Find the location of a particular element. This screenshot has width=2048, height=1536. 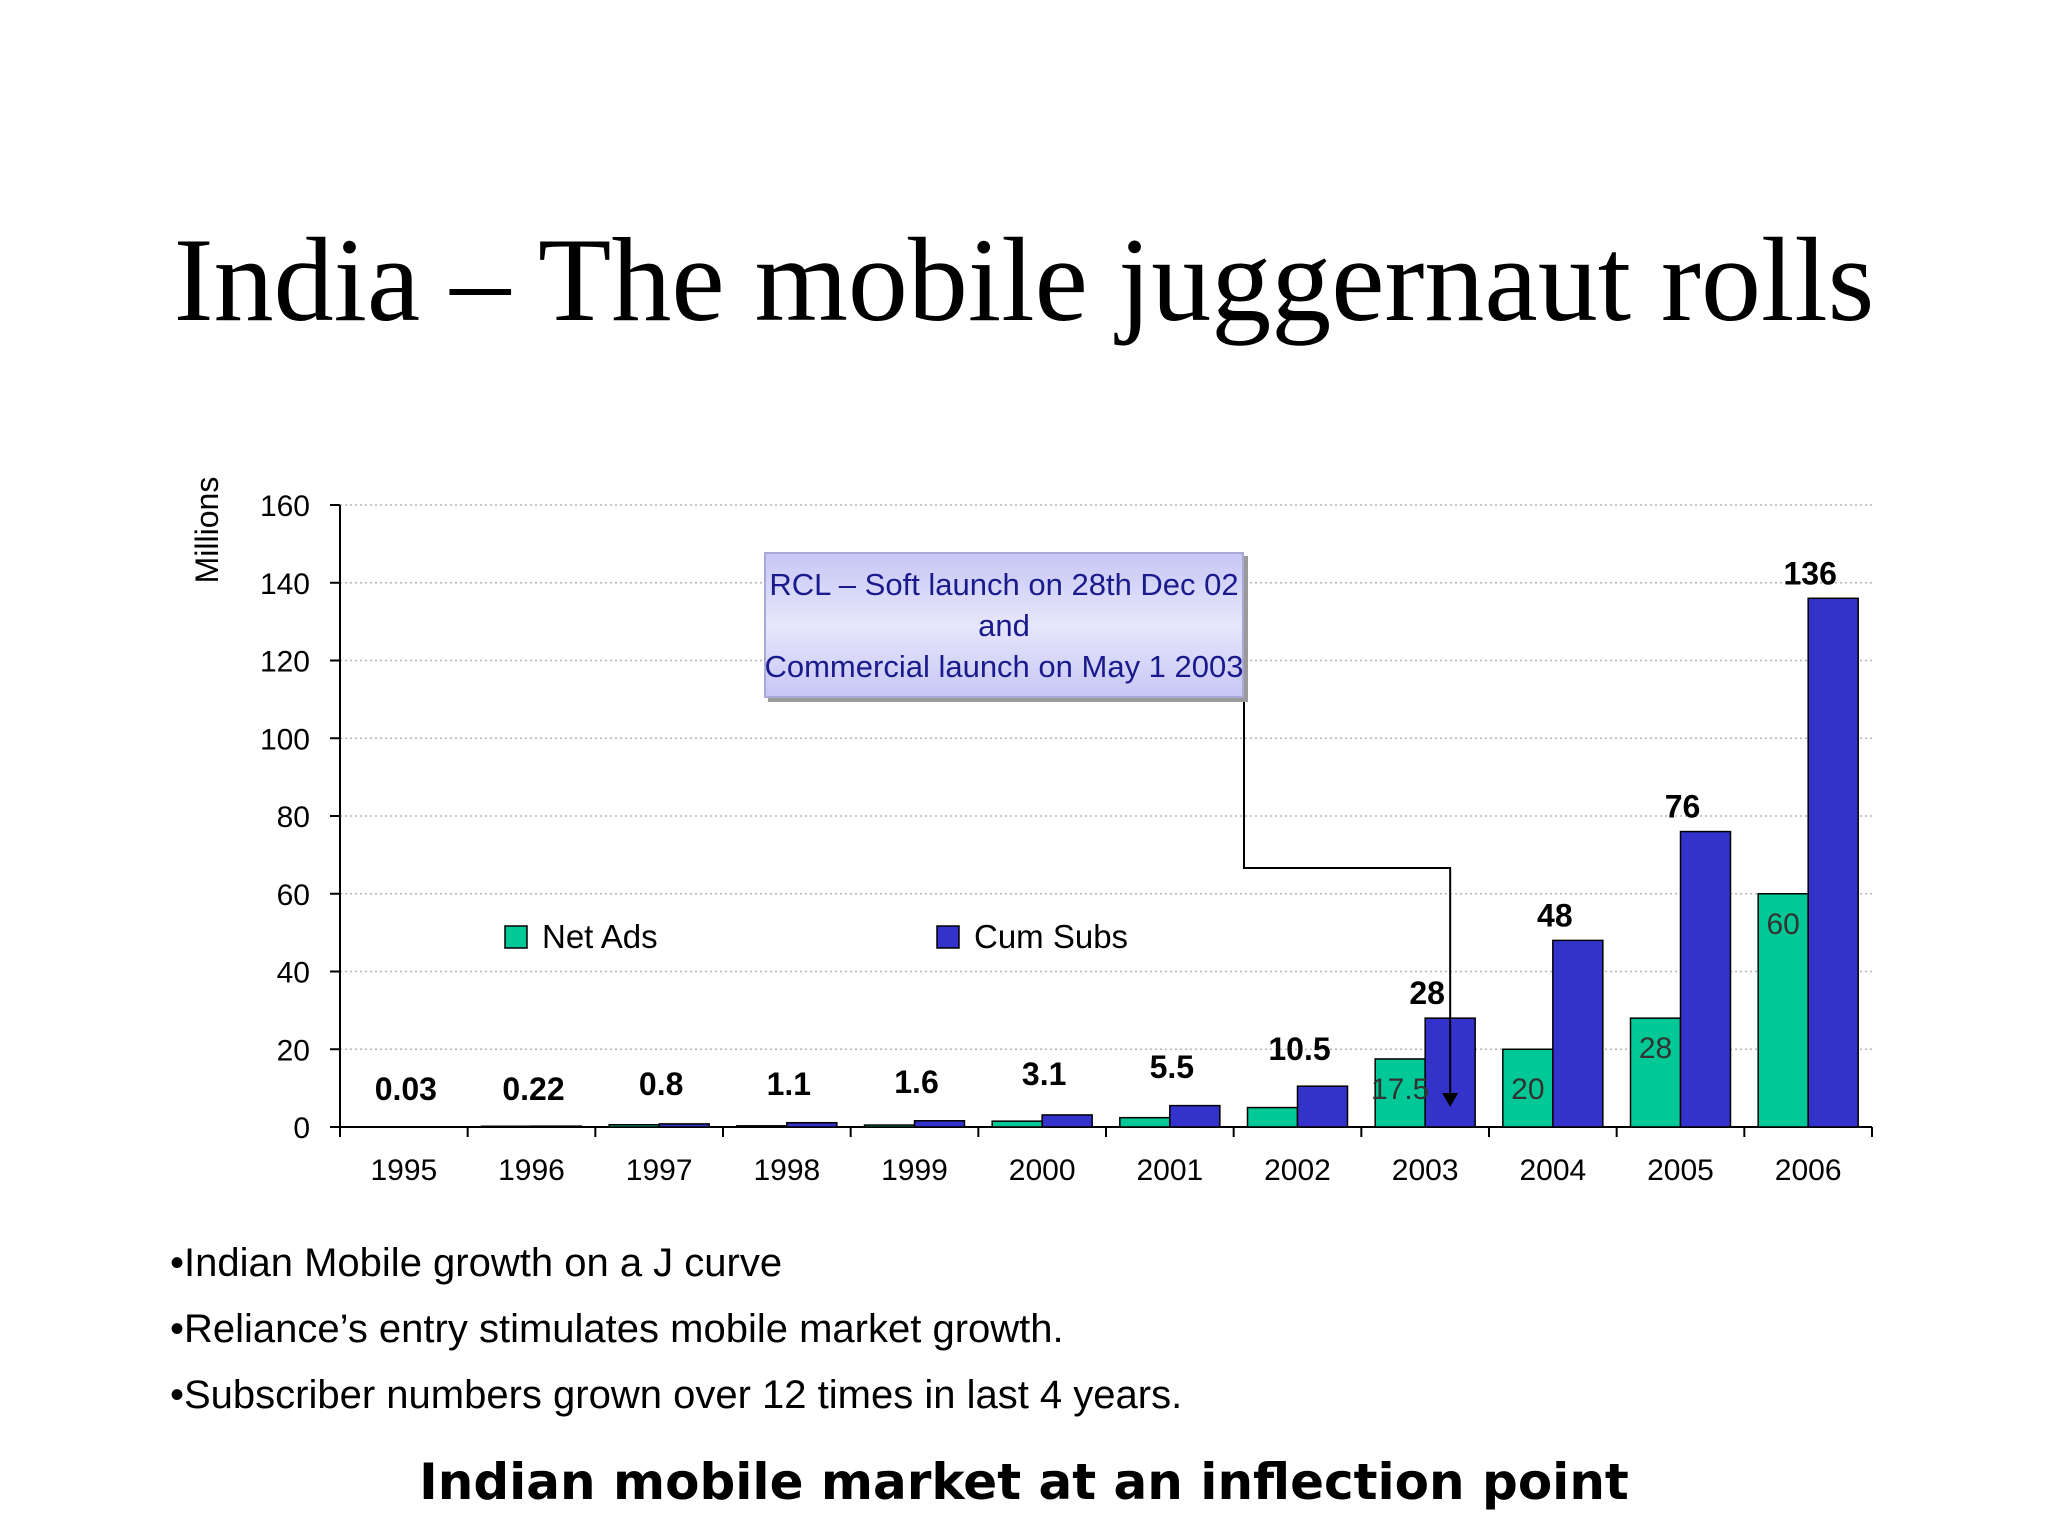

annotation-line-2: and is located at coordinates (1004, 625).